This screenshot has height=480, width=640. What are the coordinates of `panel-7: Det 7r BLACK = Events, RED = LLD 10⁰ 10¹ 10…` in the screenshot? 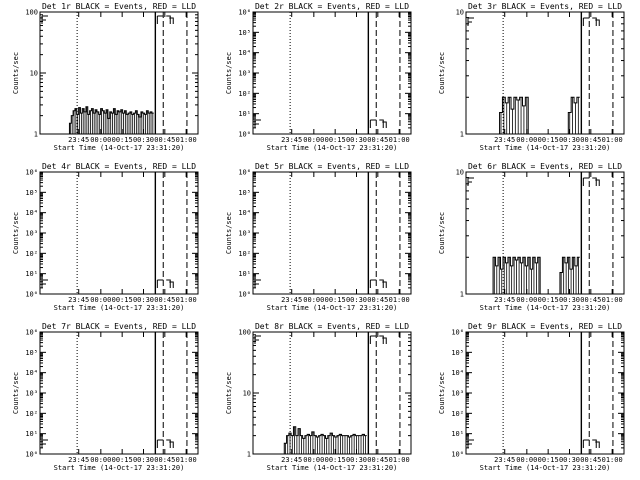 It's located at (105, 397).